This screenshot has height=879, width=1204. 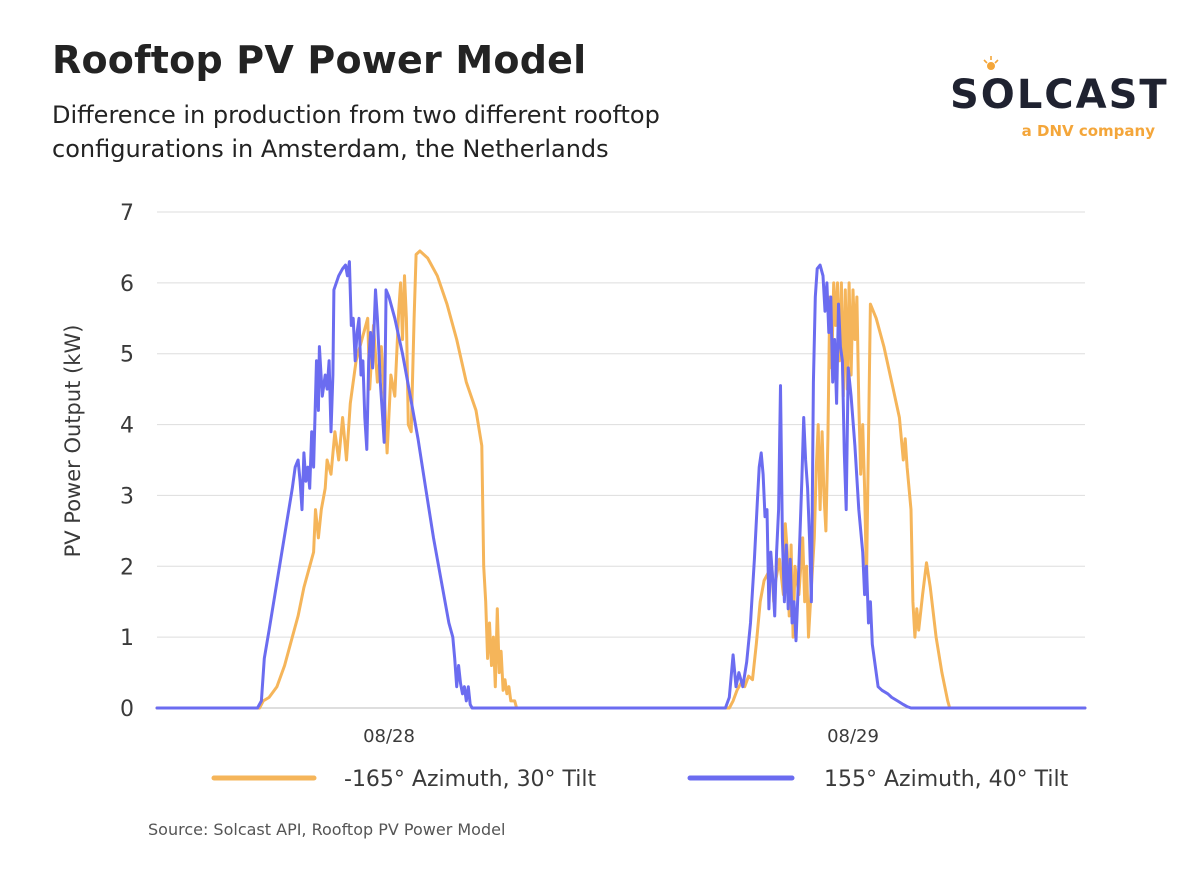 What do you see at coordinates (127, 426) in the screenshot?
I see `y-tick-label: 4` at bounding box center [127, 426].